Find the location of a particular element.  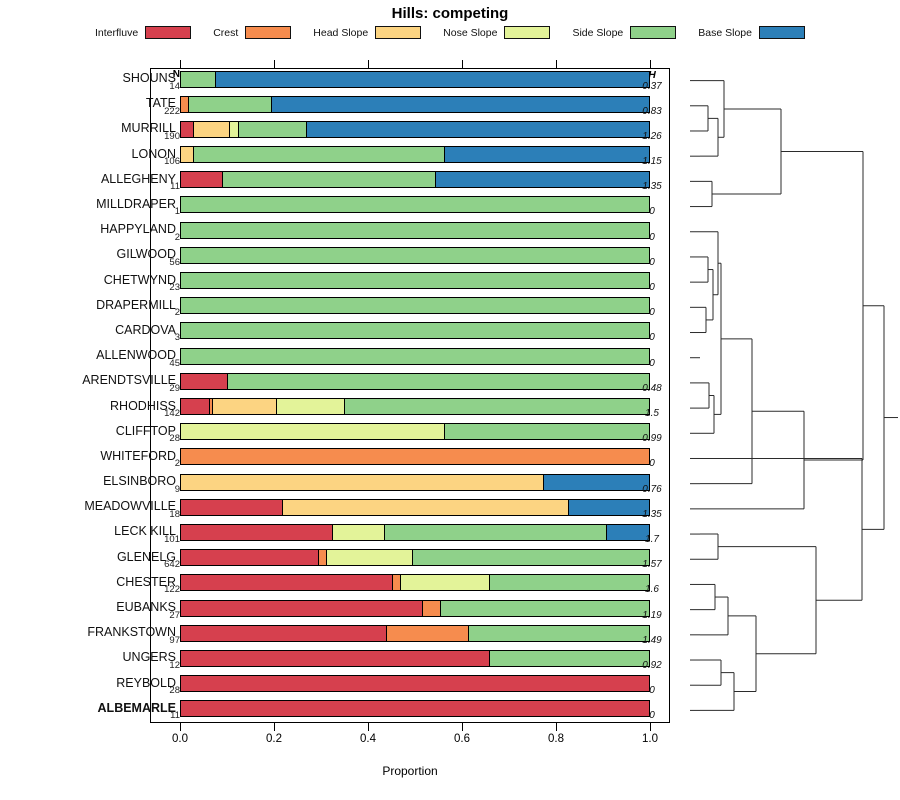

chart-row: ARENDTSVILLE 29 0.48 is located at coordinates (376, 382).